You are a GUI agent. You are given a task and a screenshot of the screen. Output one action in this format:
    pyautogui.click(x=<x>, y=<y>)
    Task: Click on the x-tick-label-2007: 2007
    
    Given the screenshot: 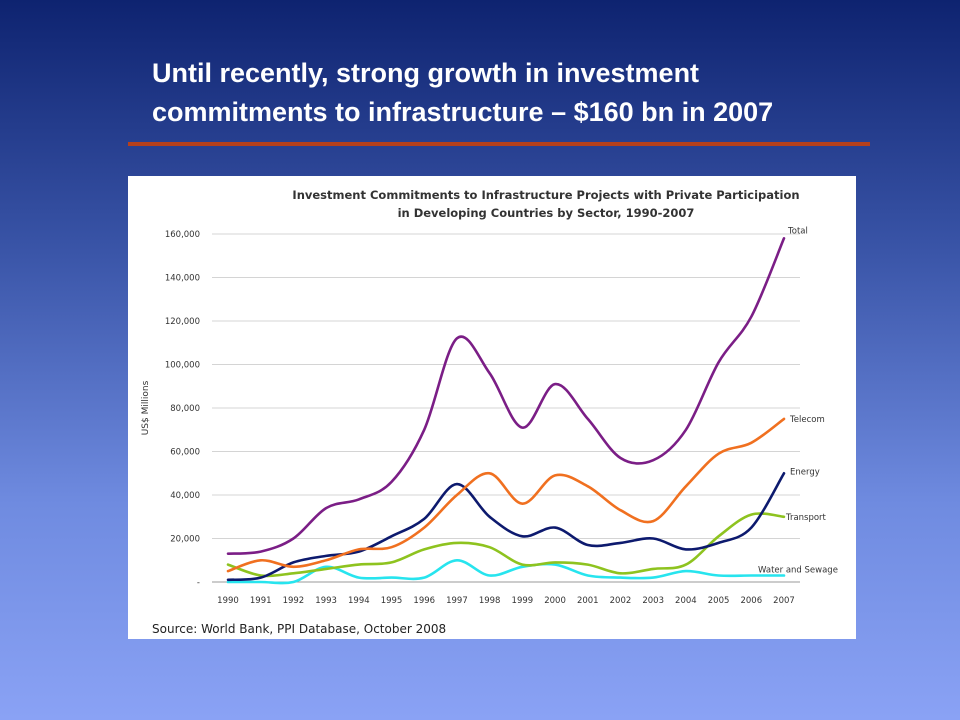 What is the action you would take?
    pyautogui.click(x=784, y=601)
    